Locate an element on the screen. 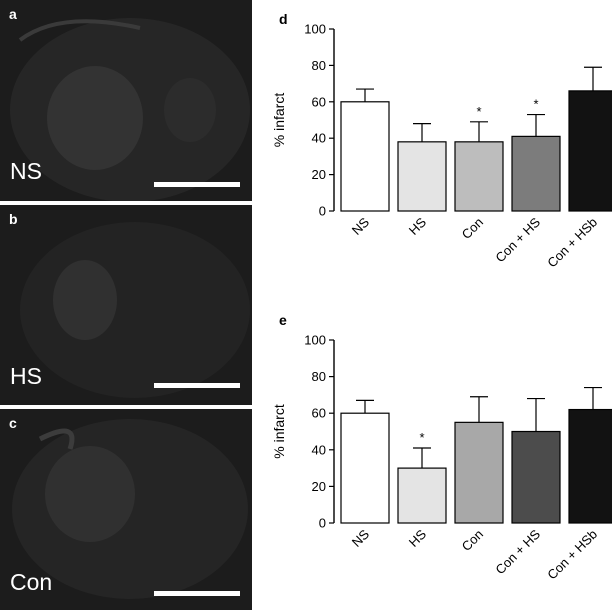 Image resolution: width=612 pixels, height=610 pixels. panel-letter: b is located at coordinates (13, 219).